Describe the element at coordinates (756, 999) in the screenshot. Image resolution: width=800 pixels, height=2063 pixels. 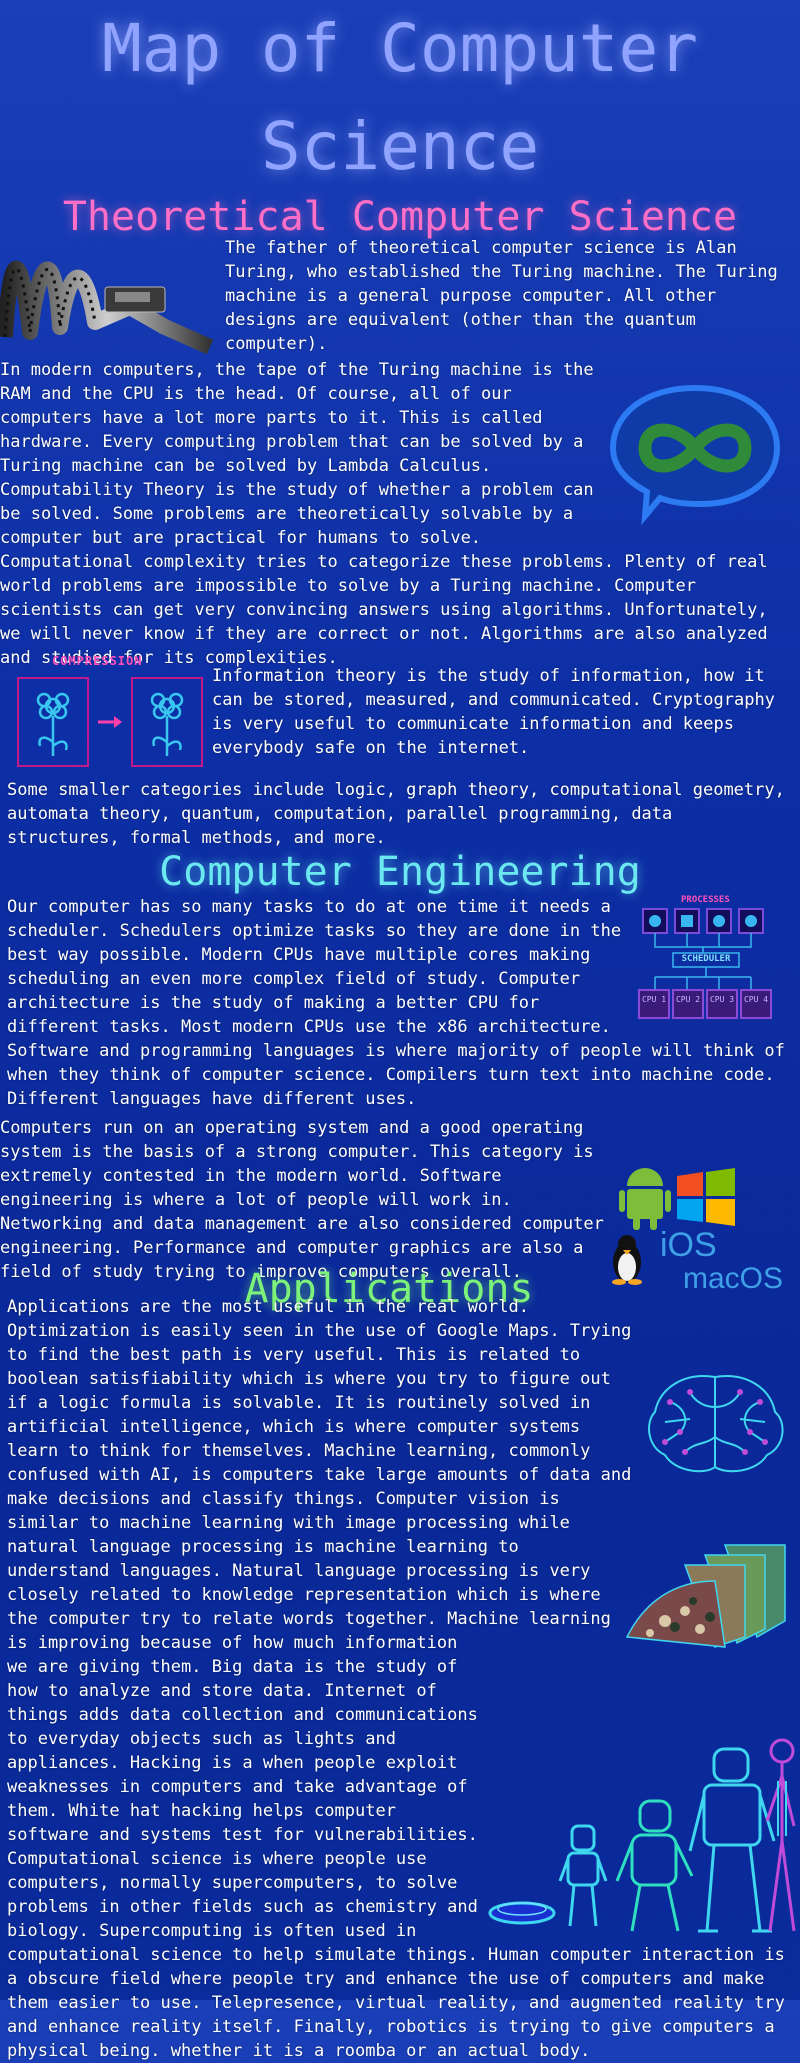
I see `cpu-4-label: CPU 4` at that location.